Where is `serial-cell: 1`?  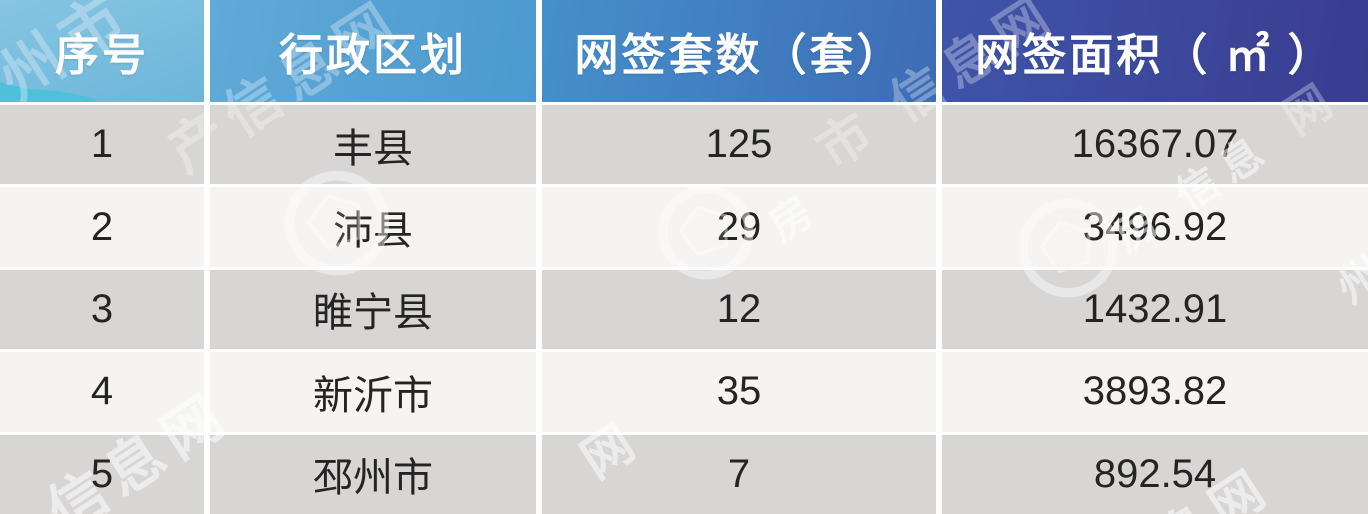 serial-cell: 1 is located at coordinates (102, 145).